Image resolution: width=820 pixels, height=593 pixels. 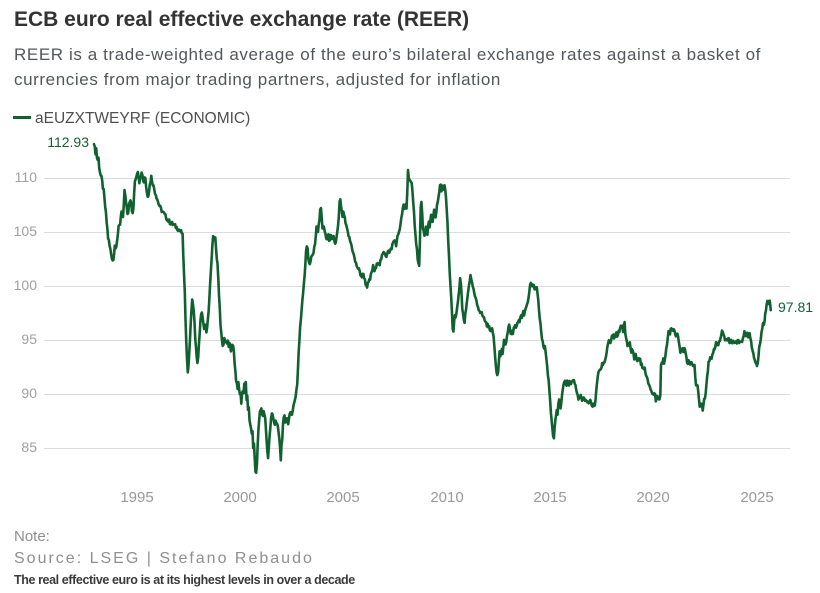 What do you see at coordinates (26, 231) in the screenshot?
I see `svg-text: 105` at bounding box center [26, 231].